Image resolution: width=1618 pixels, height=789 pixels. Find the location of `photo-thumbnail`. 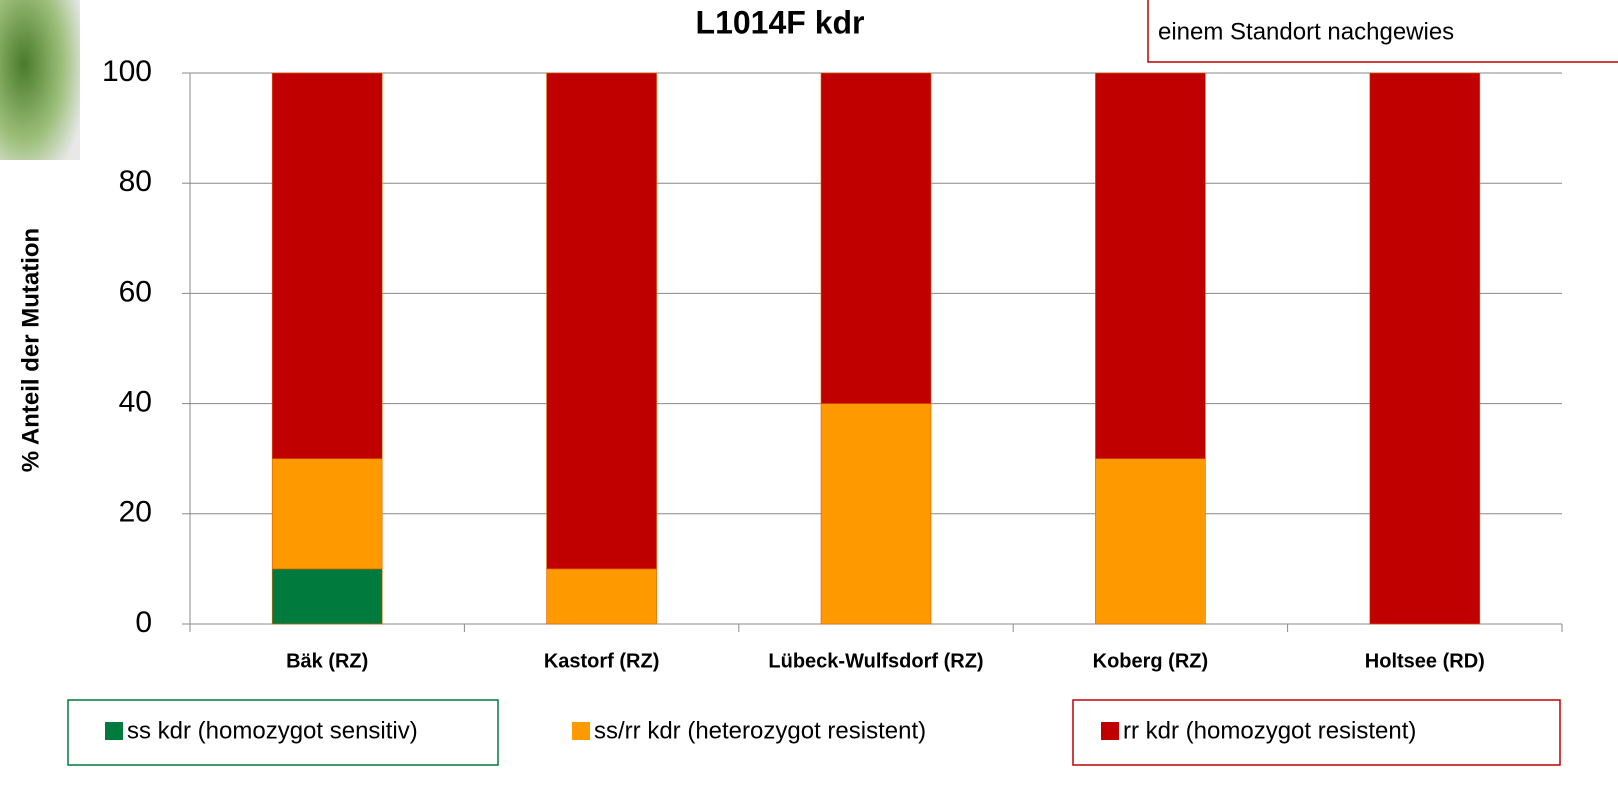

photo-thumbnail is located at coordinates (40, 80).